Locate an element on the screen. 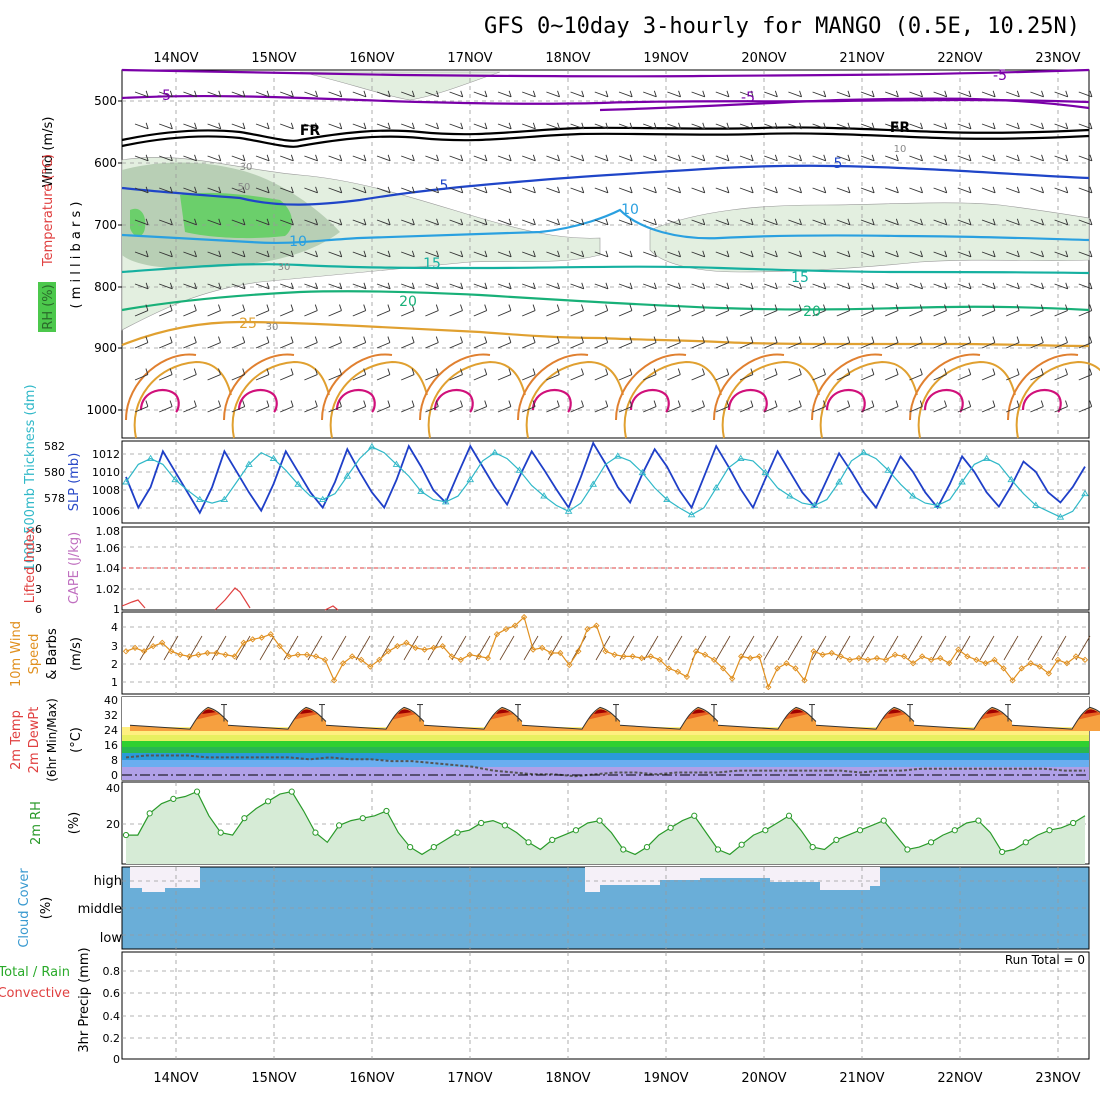 Image resolution: width=1100 pixels, height=1100 pixels. rh-label-box is located at coordinates (47, 307).